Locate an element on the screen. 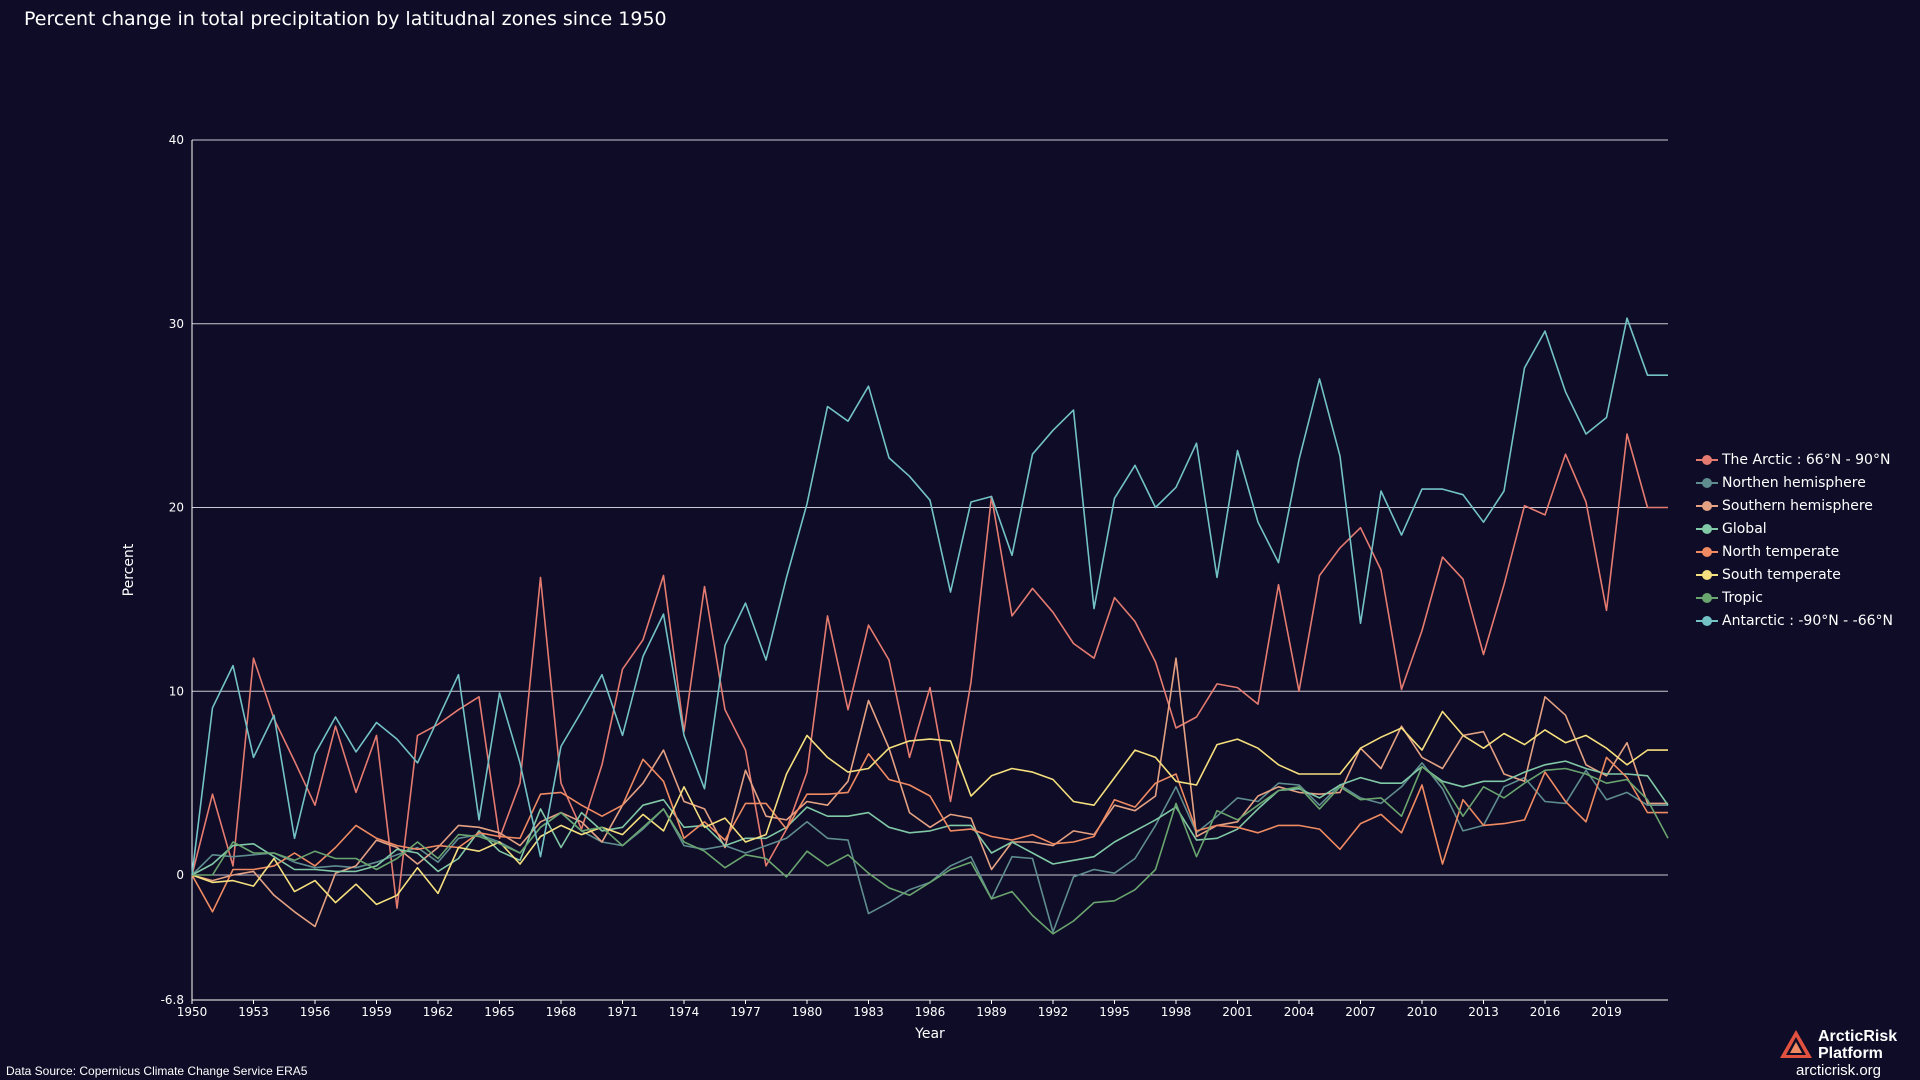  logo-name: ArcticRisk Platform is located at coordinates (1857, 1045).